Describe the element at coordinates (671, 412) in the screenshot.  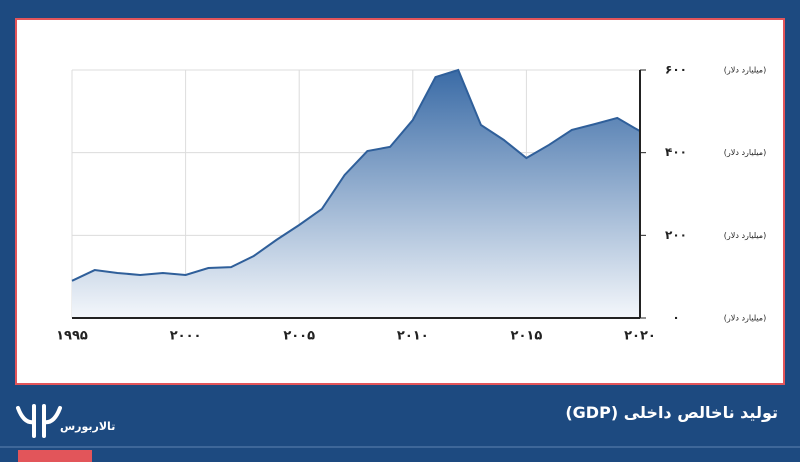
I see `chart-title: تولید ناخالص داخلی (GDP)` at that location.